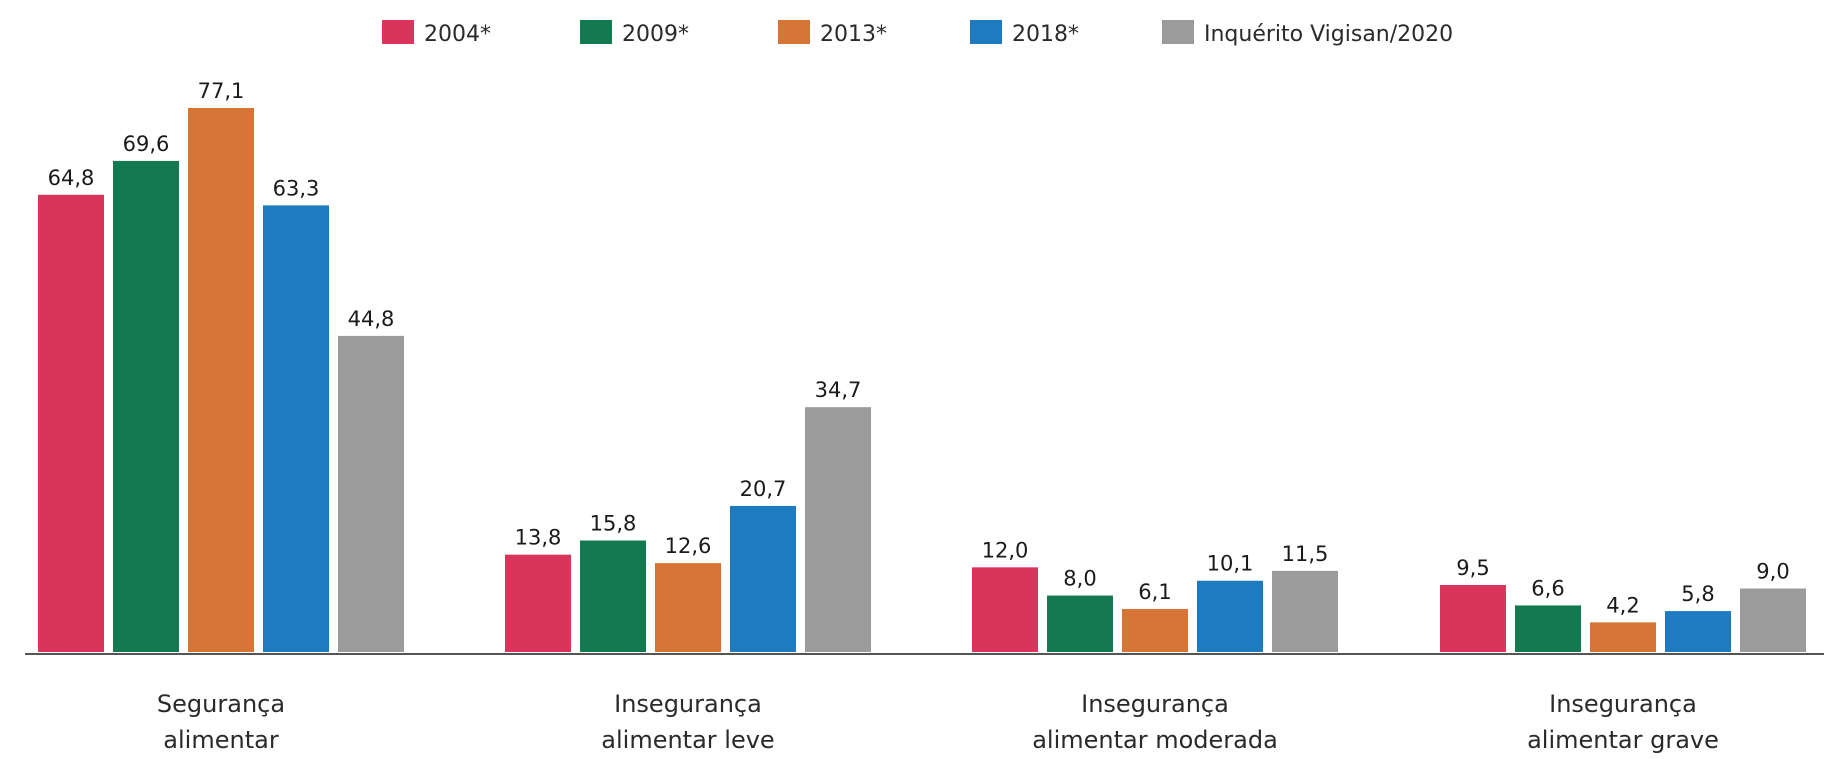 The width and height of the screenshot is (1824, 759). Describe the element at coordinates (1547, 588) in the screenshot. I see `value-label-3-1: 6,6` at that location.